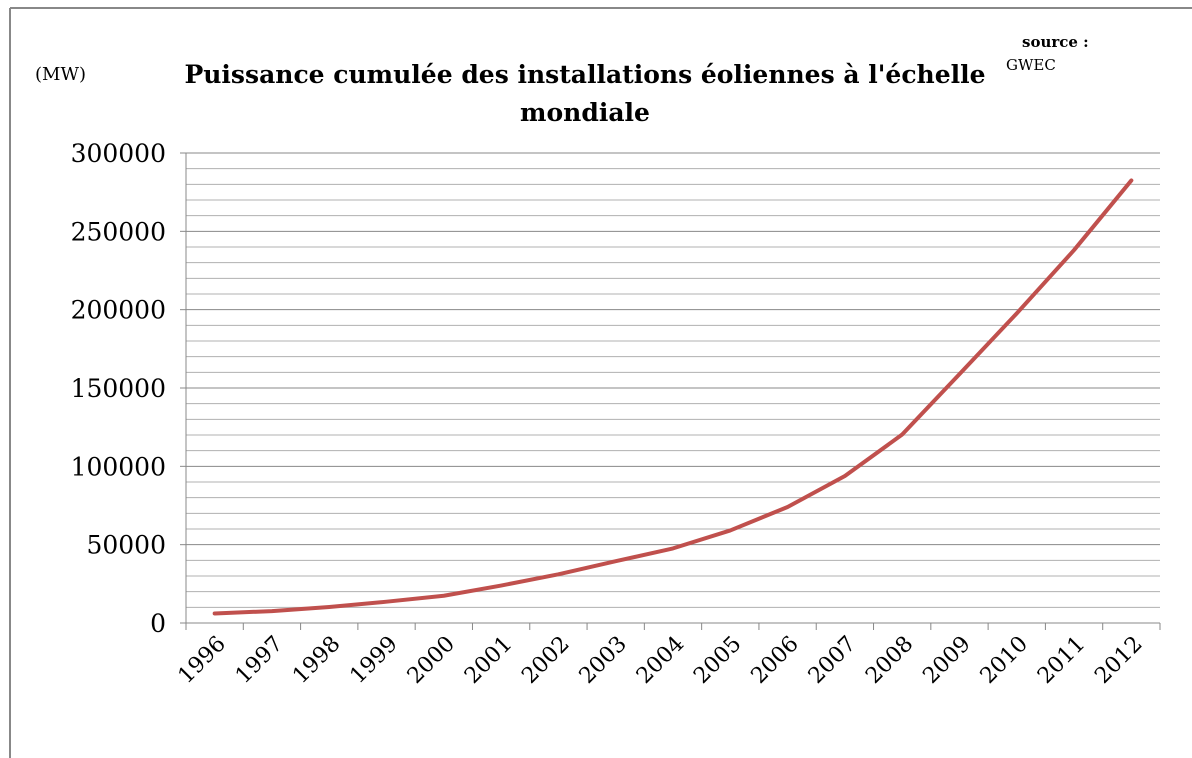 This screenshot has height=758, width=1192. I want to click on y-tick-label: 50000, so click(126, 545).